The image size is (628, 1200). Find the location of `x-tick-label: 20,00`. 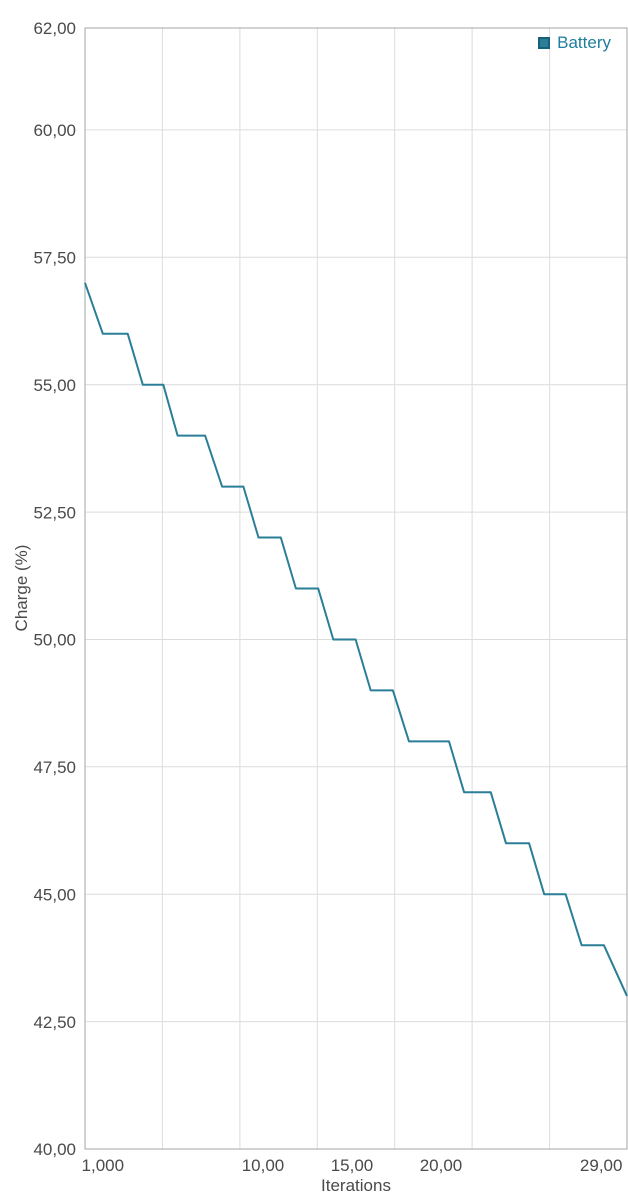

x-tick-label: 20,00 is located at coordinates (441, 1165).